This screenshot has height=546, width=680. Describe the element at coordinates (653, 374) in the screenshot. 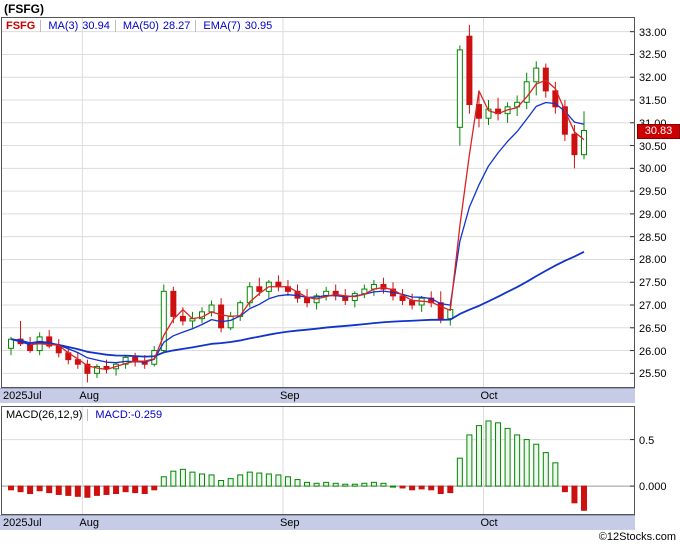

I see `price-tick-label: 25.50` at that location.